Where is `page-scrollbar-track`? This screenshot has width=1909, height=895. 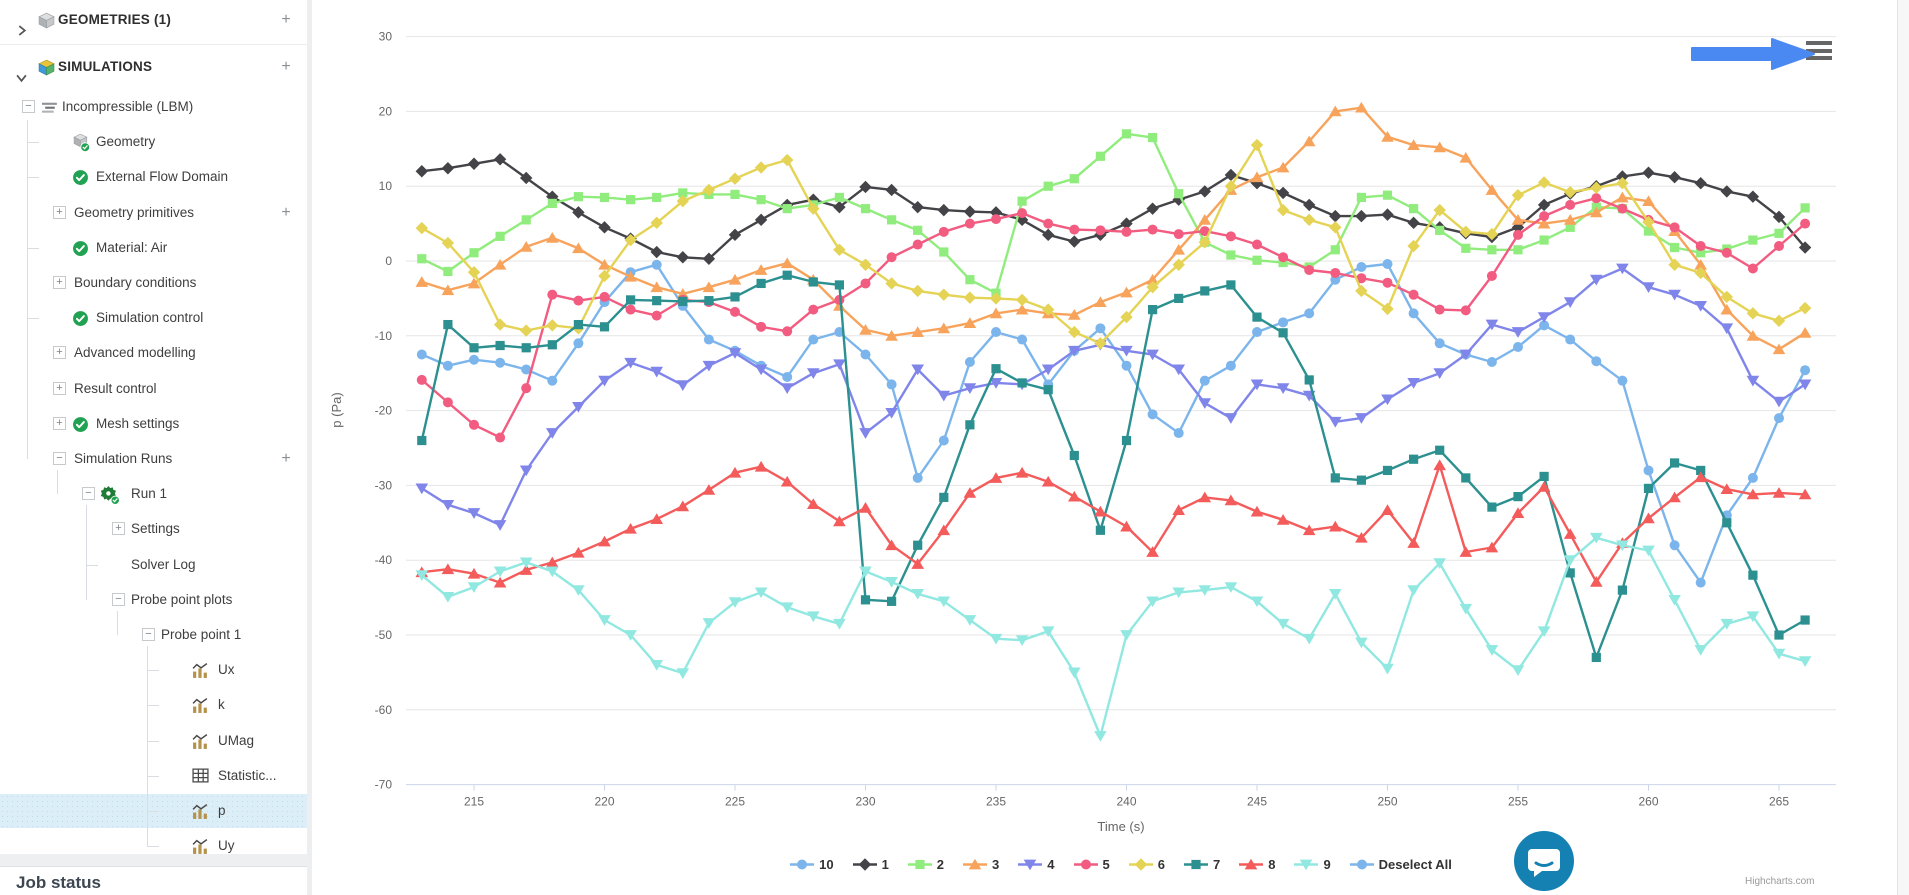
page-scrollbar-track is located at coordinates (1903, 447).